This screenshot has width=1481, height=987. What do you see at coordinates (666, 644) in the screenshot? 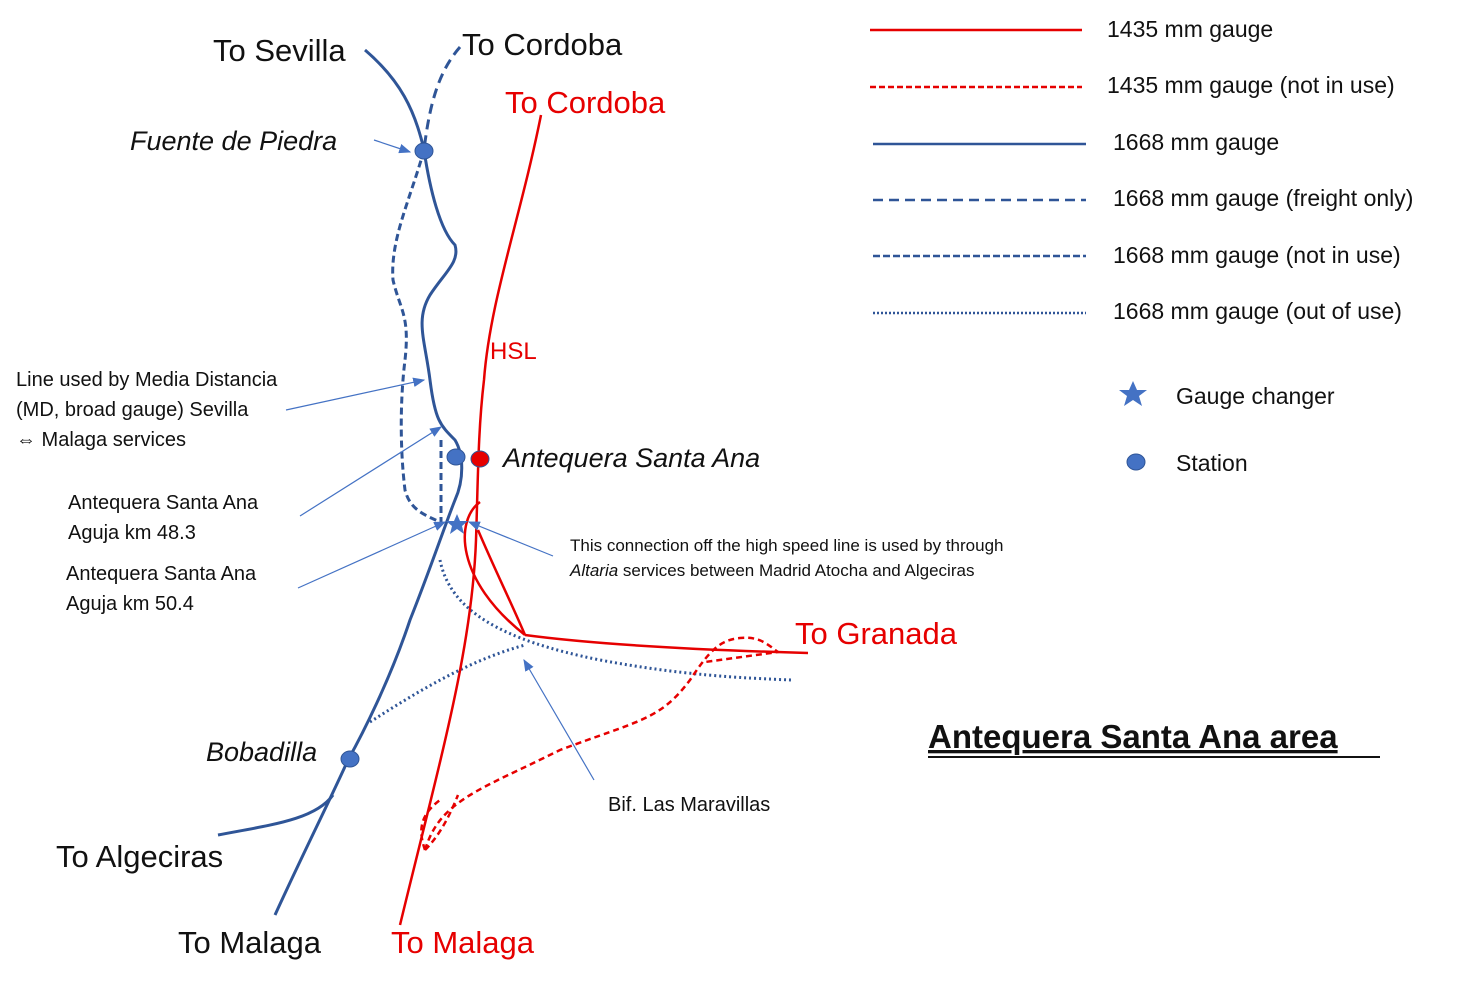
I see `granada-line` at bounding box center [666, 644].